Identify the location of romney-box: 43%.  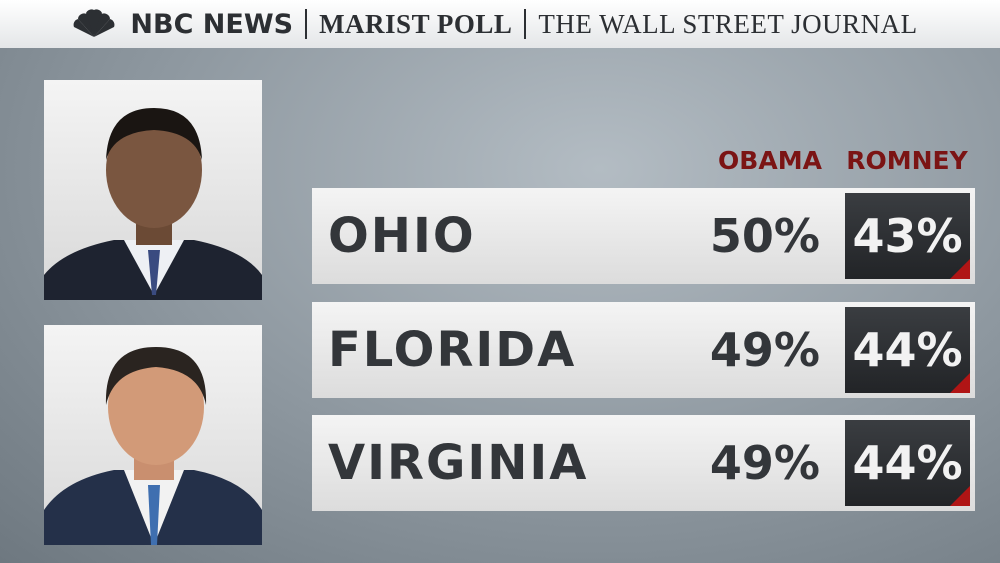
(907, 236).